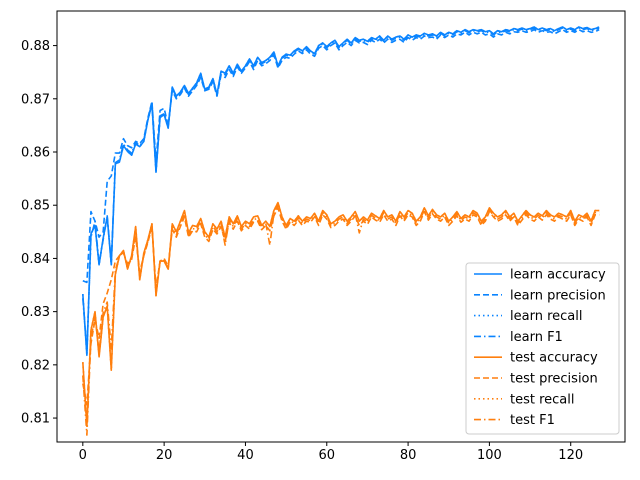 This screenshot has height=480, width=640. Describe the element at coordinates (408, 455) in the screenshot. I see `x-tick-label: 80` at that location.